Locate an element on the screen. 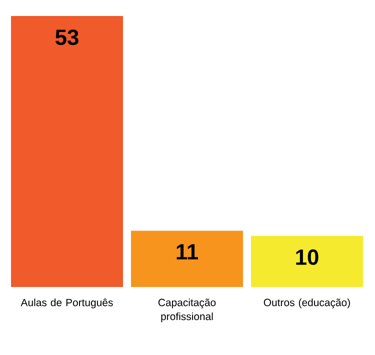  data-label: 10 is located at coordinates (307, 257).